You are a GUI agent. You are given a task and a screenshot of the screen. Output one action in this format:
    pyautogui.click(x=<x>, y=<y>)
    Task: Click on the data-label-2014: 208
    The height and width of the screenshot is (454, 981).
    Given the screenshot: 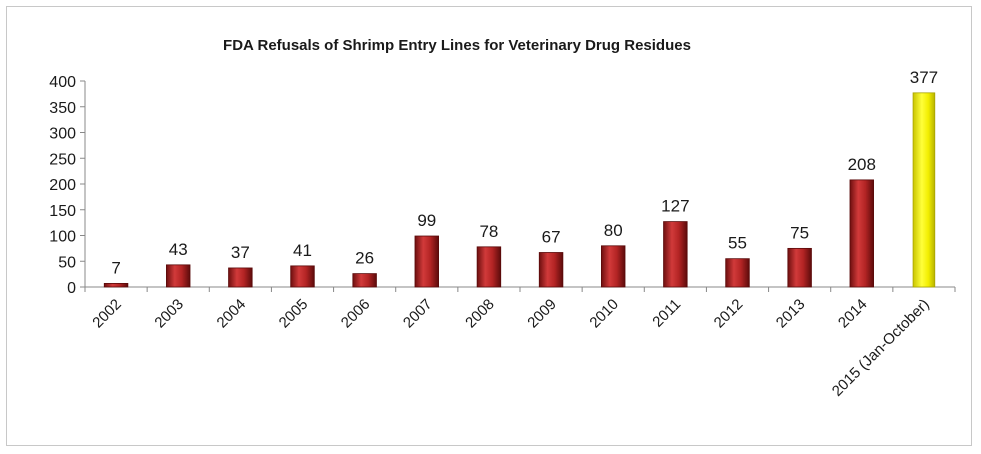 What is the action you would take?
    pyautogui.click(x=862, y=164)
    